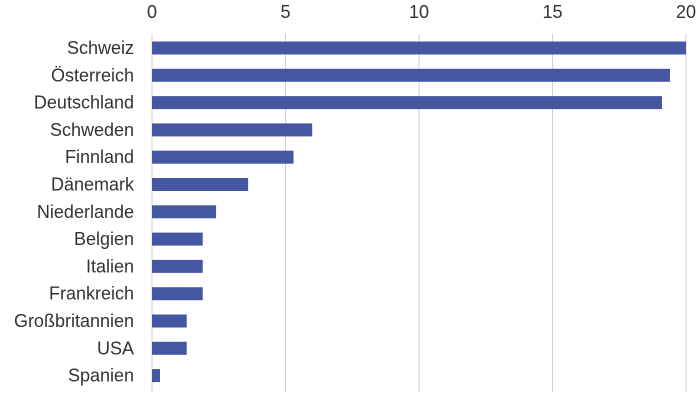 This screenshot has height=420, width=697. Describe the element at coordinates (232, 130) in the screenshot. I see `bar-schweden` at that location.